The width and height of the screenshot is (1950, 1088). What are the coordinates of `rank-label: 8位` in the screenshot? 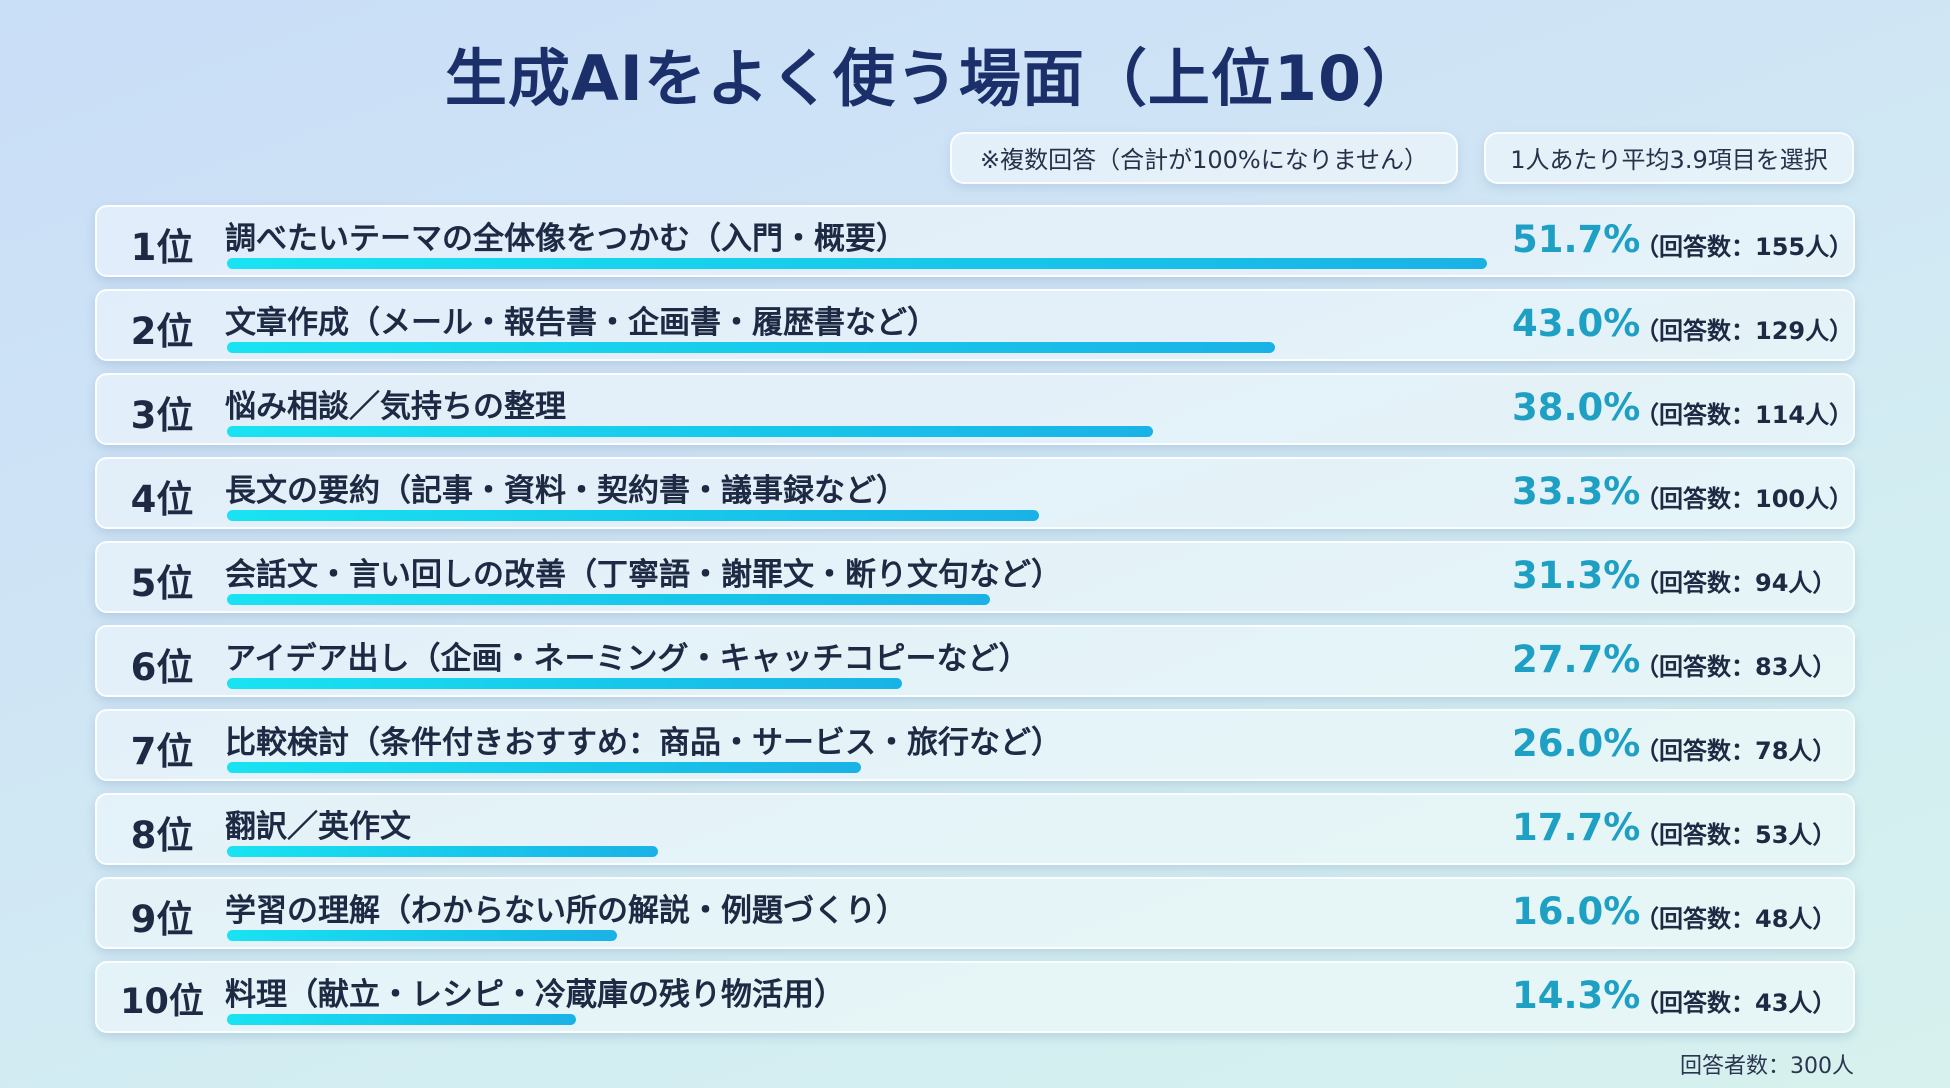 It's located at (162, 835).